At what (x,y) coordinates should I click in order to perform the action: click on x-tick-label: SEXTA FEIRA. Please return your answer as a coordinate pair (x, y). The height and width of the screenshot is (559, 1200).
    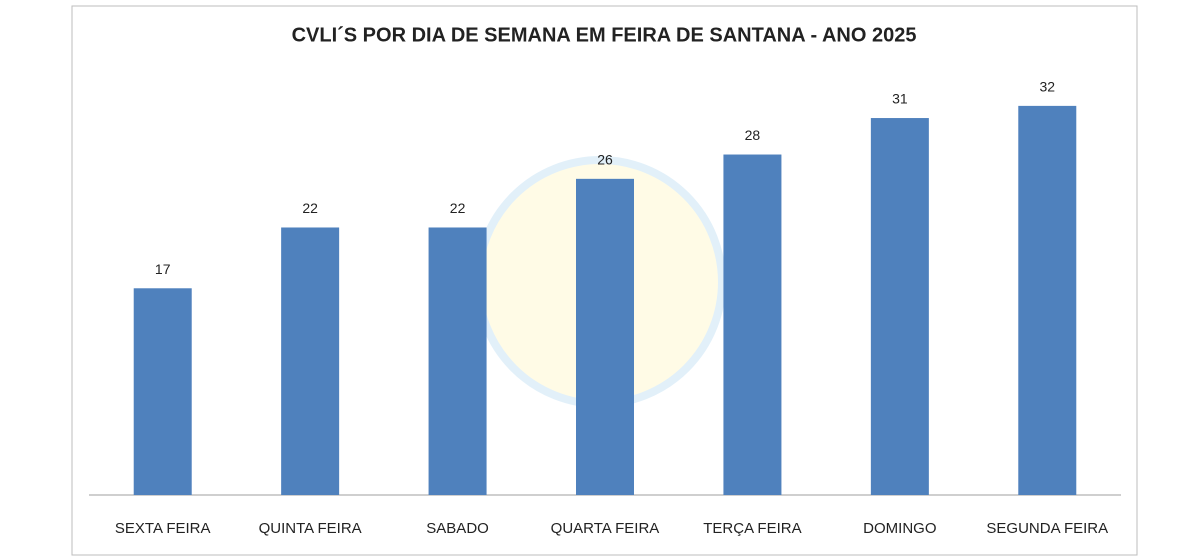
    Looking at the image, I should click on (163, 528).